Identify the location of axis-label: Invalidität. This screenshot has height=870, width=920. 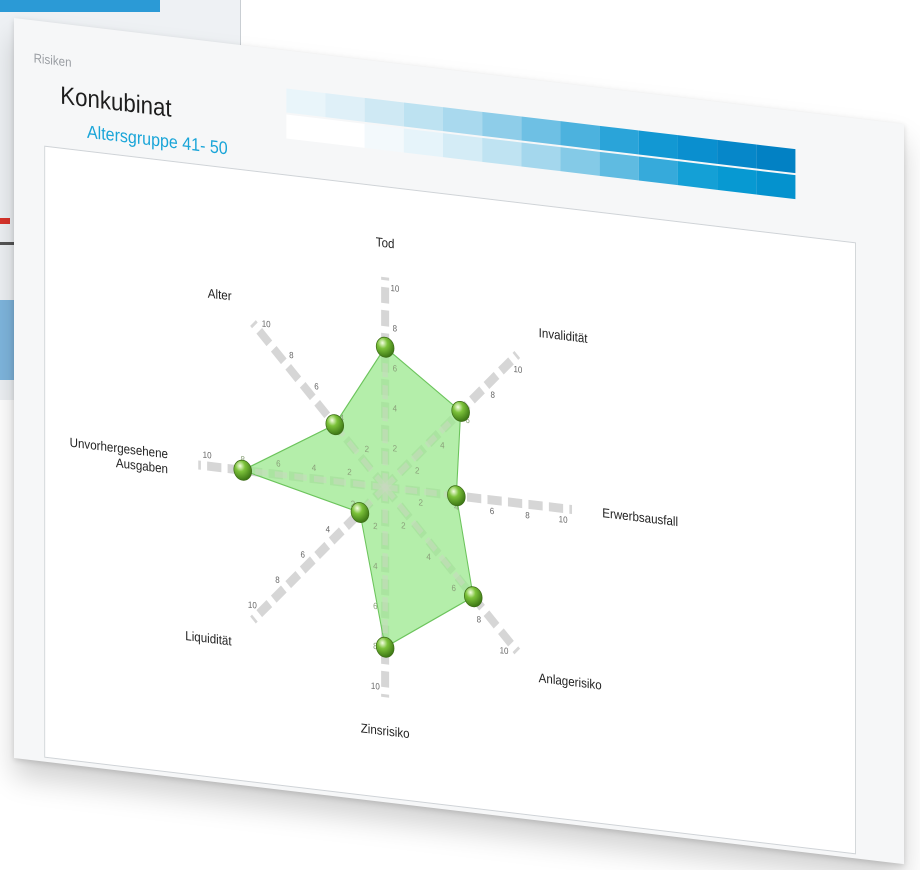
(563, 335).